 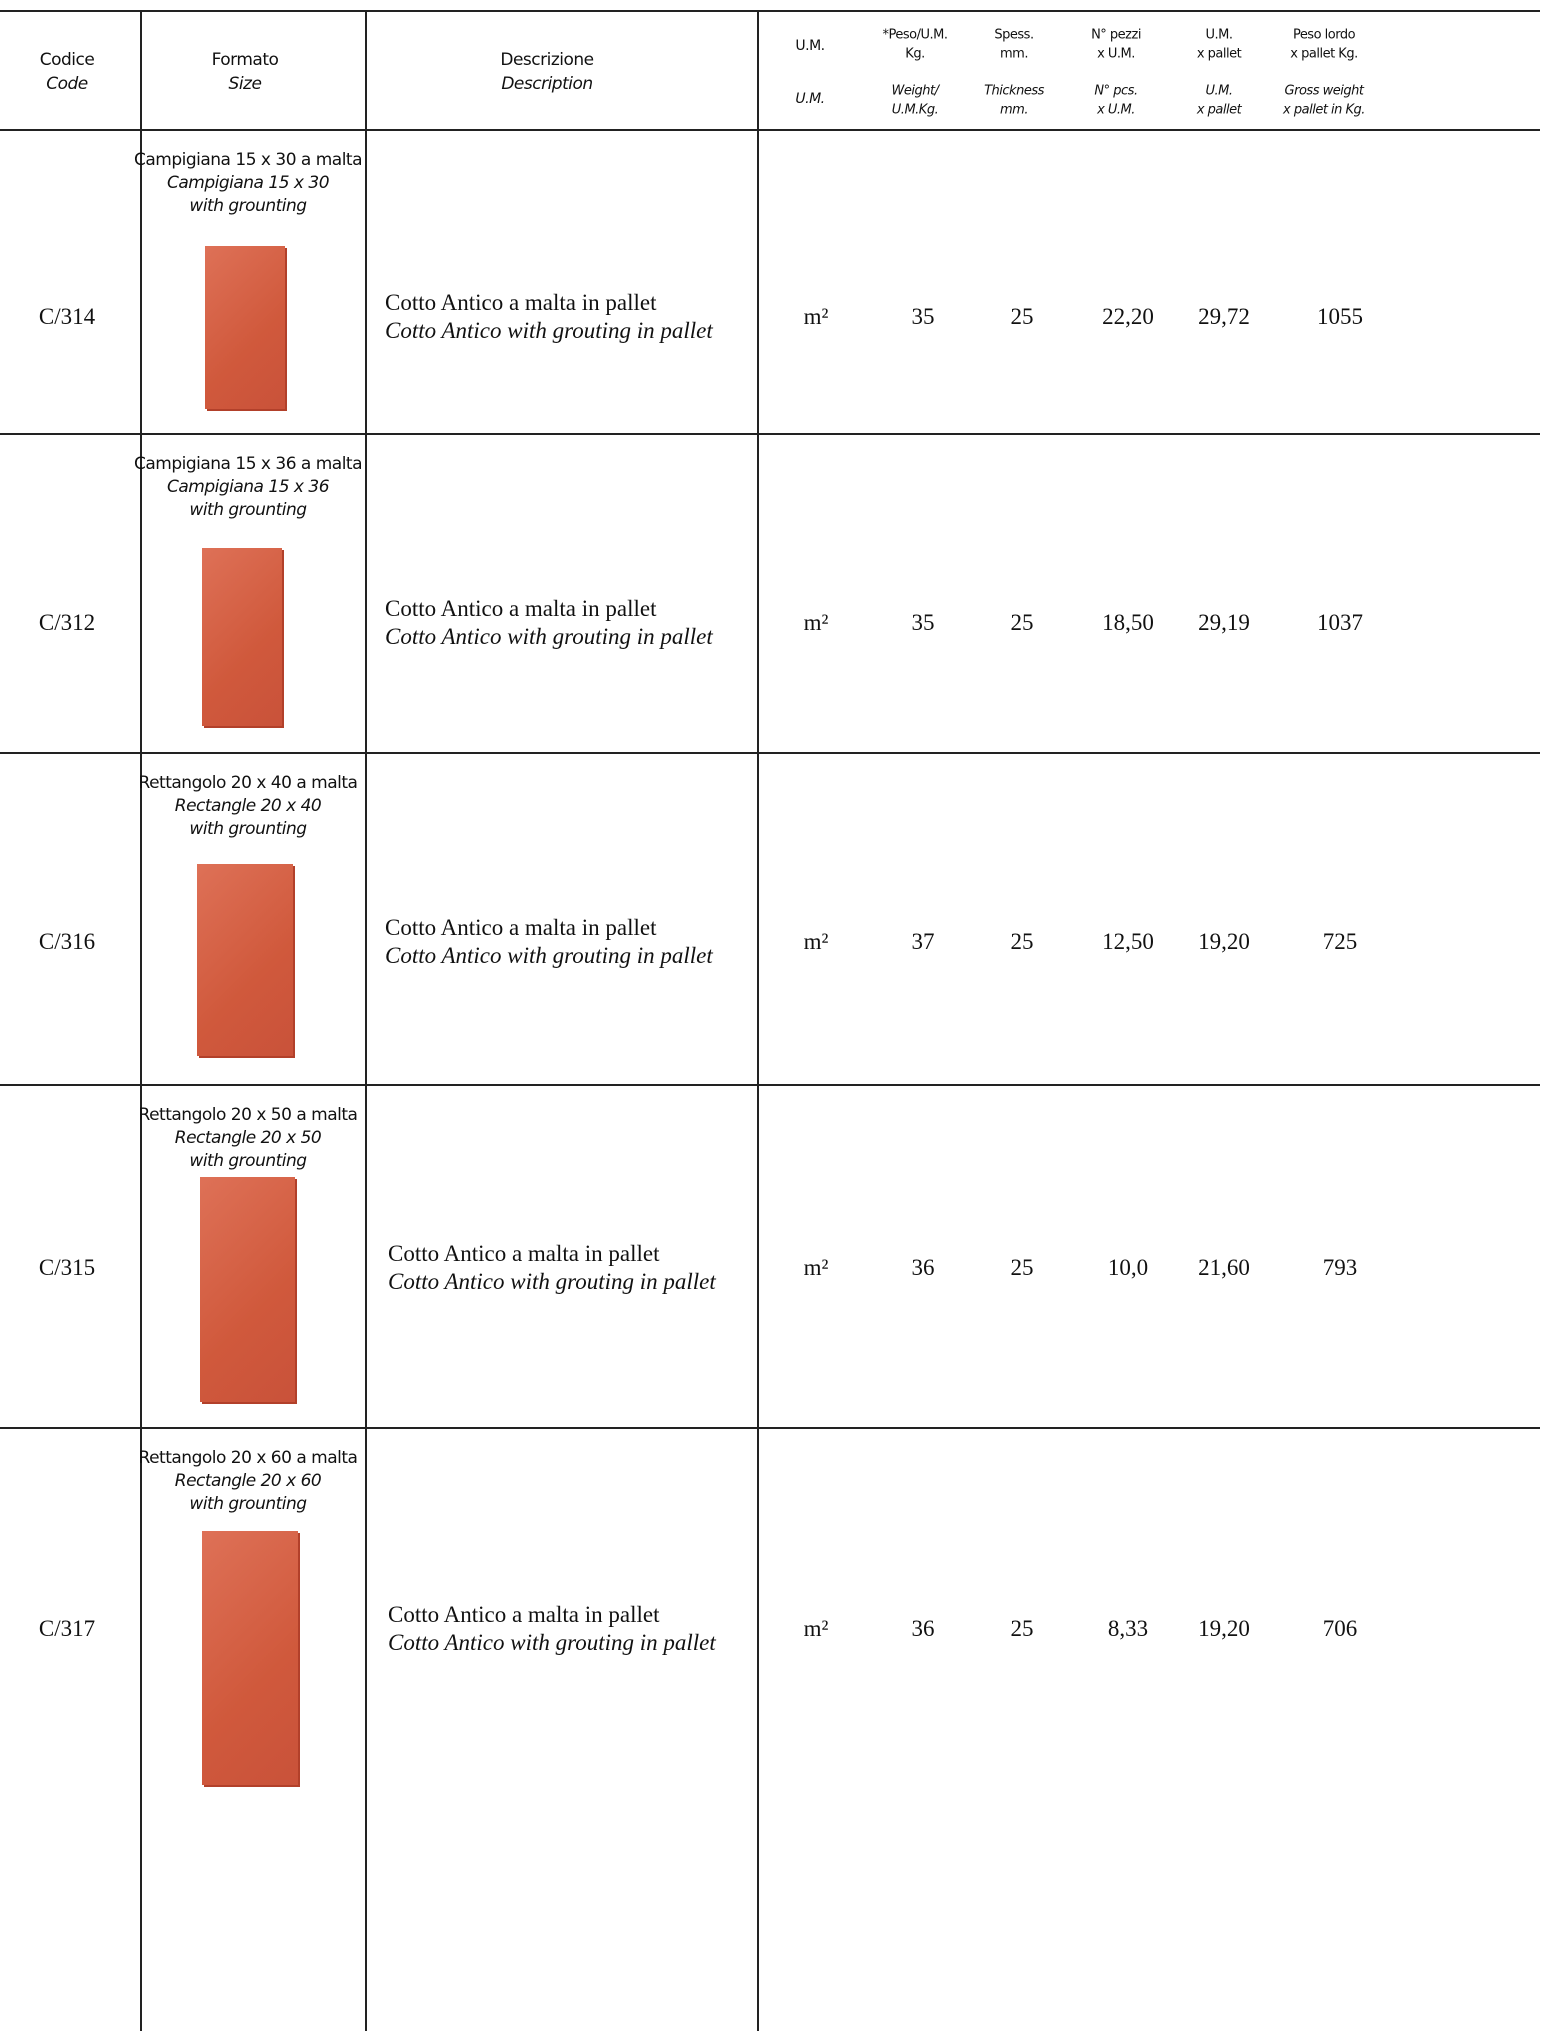 I want to click on header-en: mm., so click(x=1014, y=110).